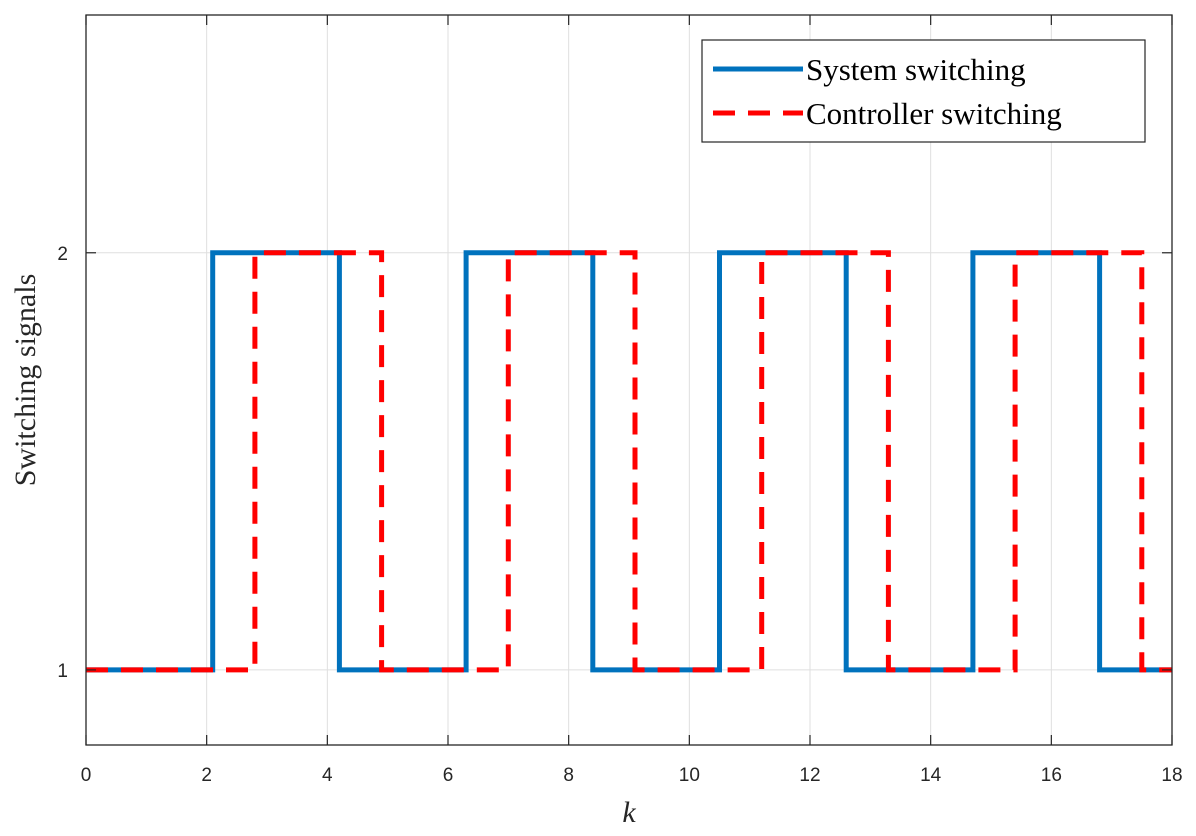 The image size is (1196, 836). I want to click on x-tick-label: 2, so click(206, 775).